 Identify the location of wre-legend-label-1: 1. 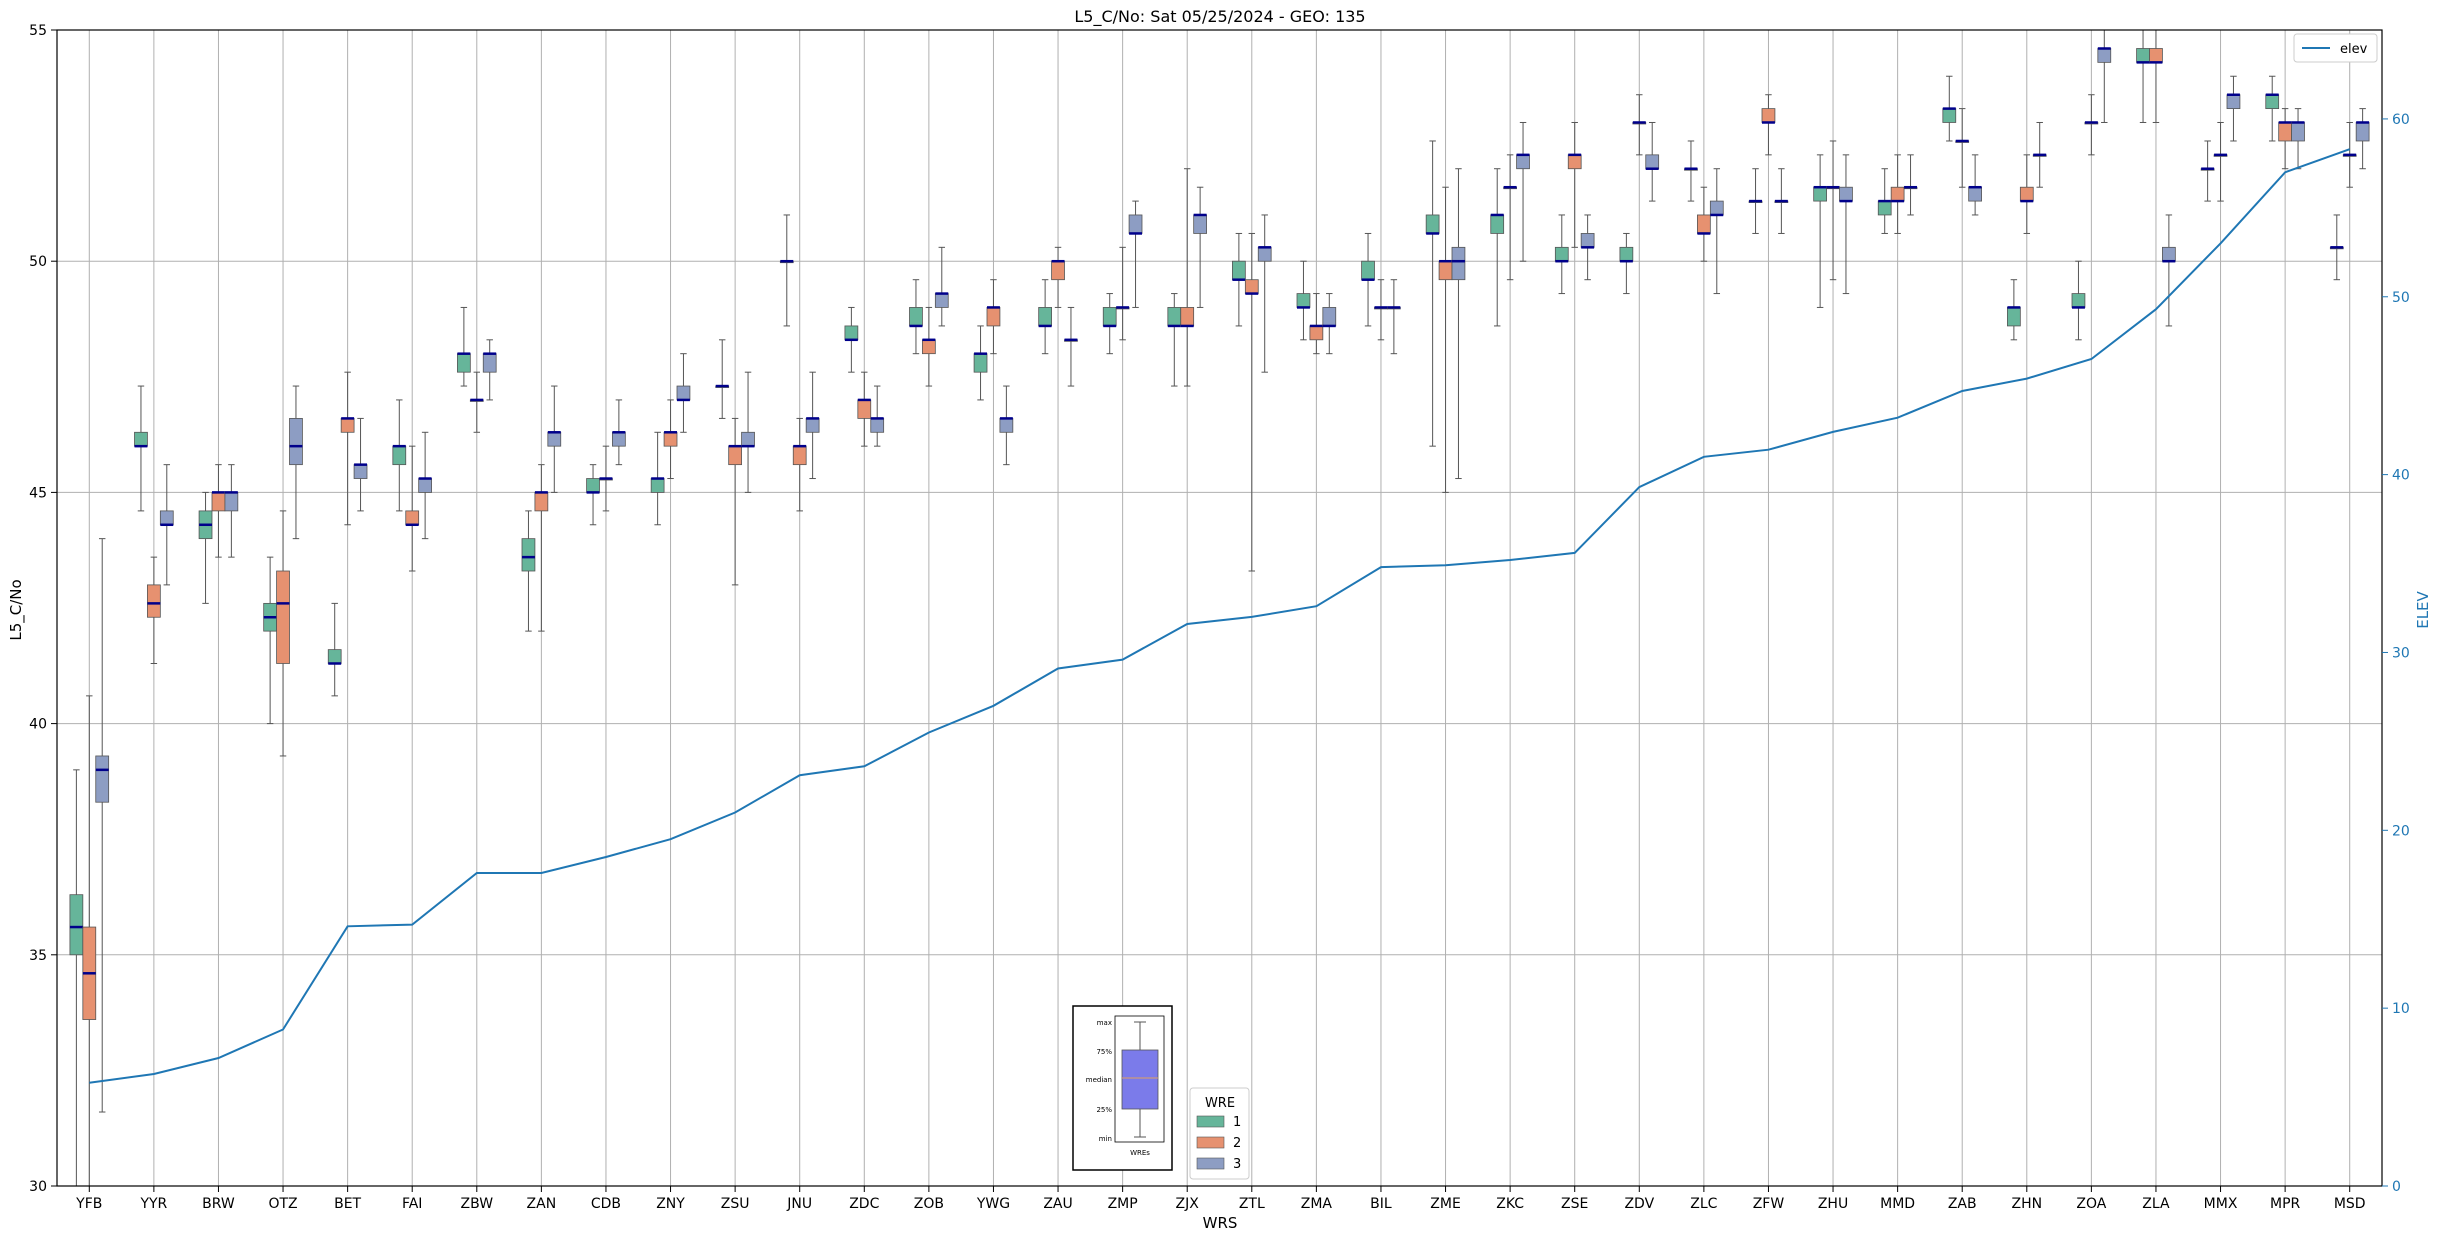
(1237, 1122).